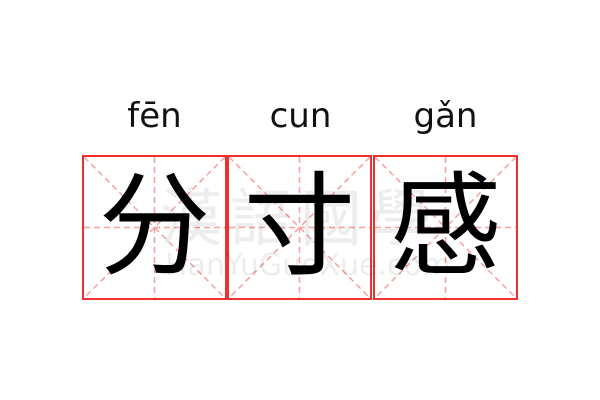  I want to click on character-cell: 感, so click(445, 227).